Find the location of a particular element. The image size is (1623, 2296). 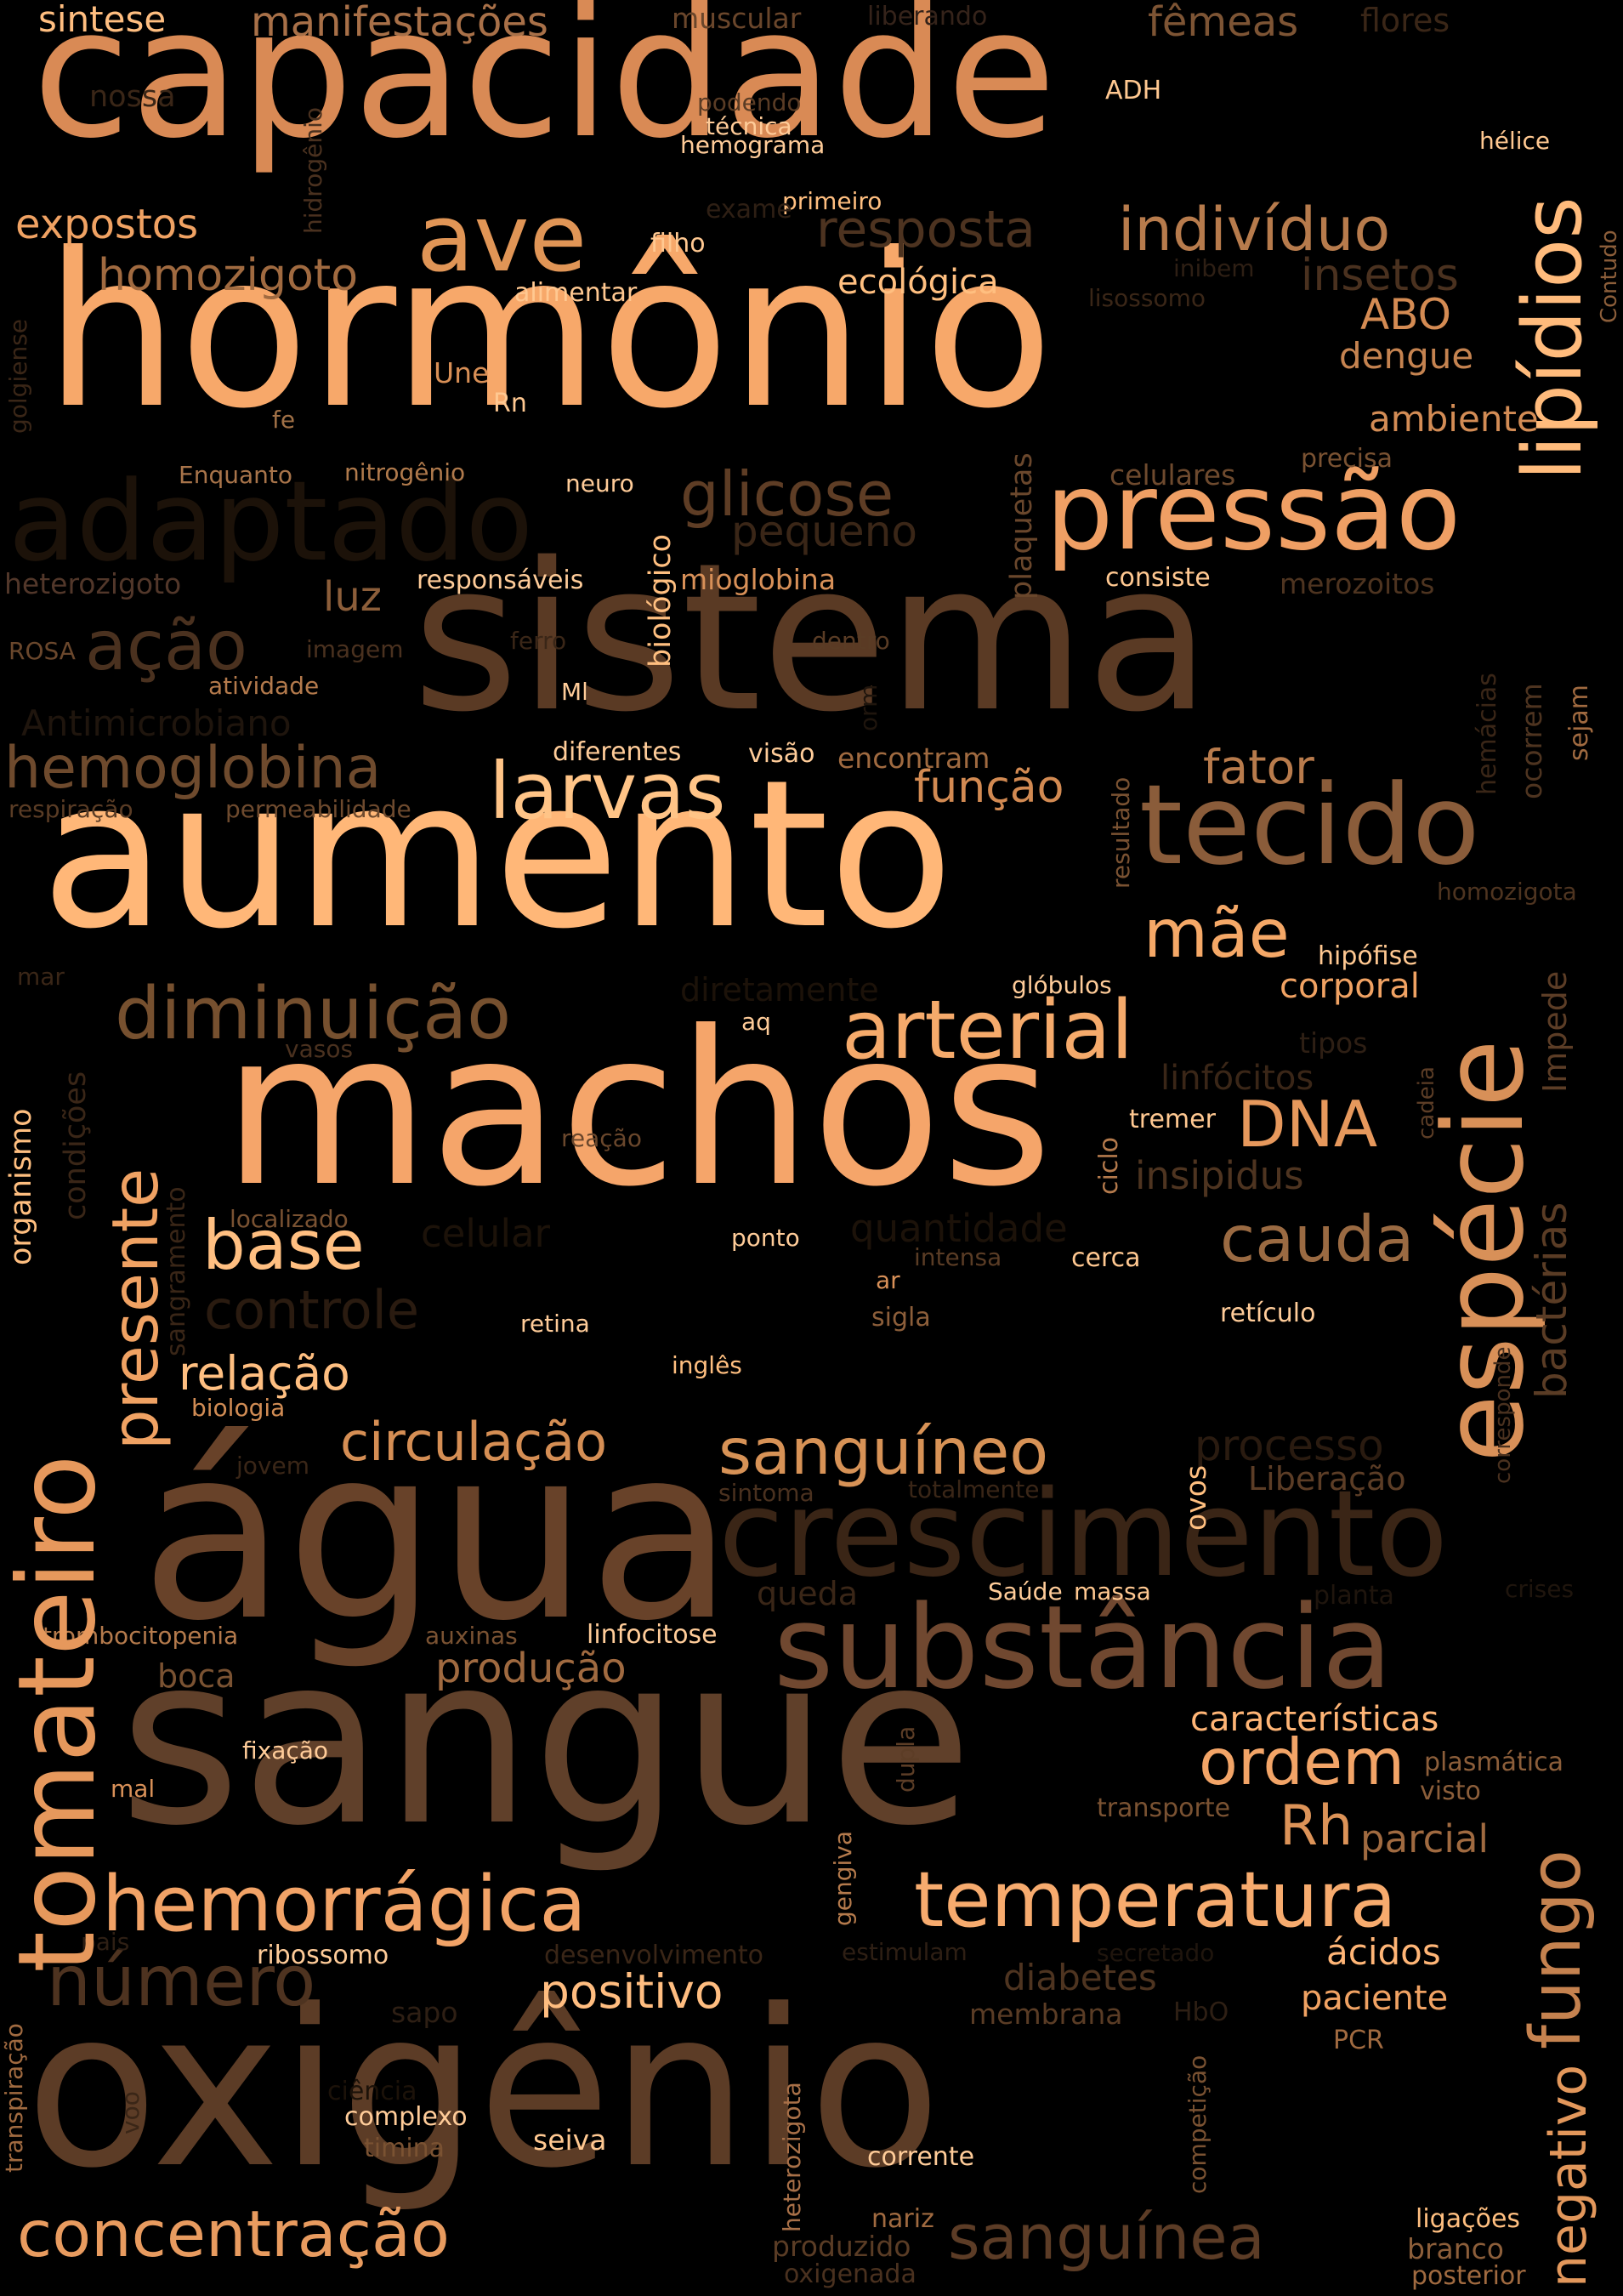

word: hormônio is located at coordinates (549, 331).